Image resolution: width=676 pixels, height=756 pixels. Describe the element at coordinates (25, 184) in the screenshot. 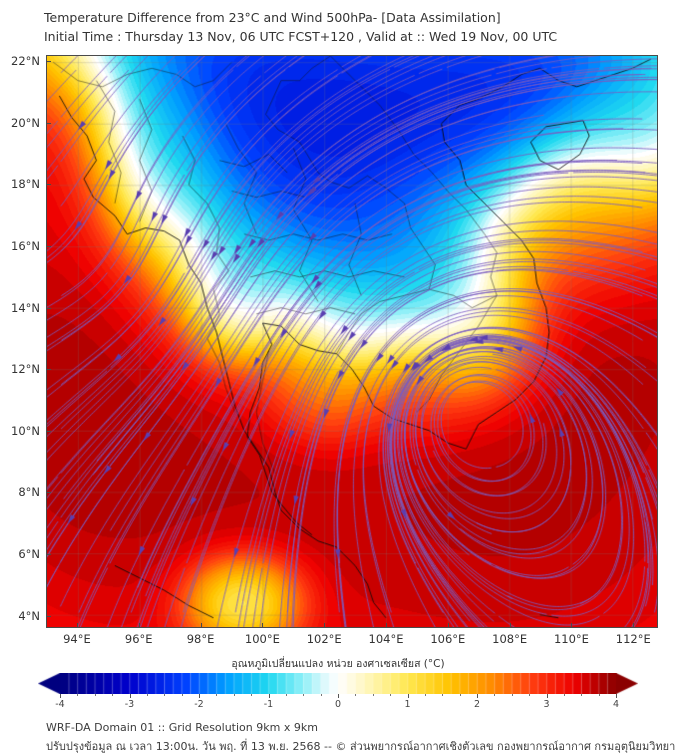

I see `y-axis-tick-label: 18°N` at that location.